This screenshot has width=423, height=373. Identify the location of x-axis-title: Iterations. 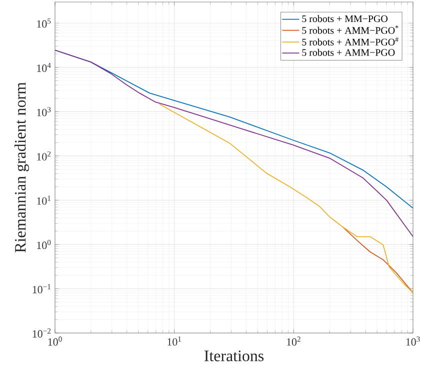
(234, 356).